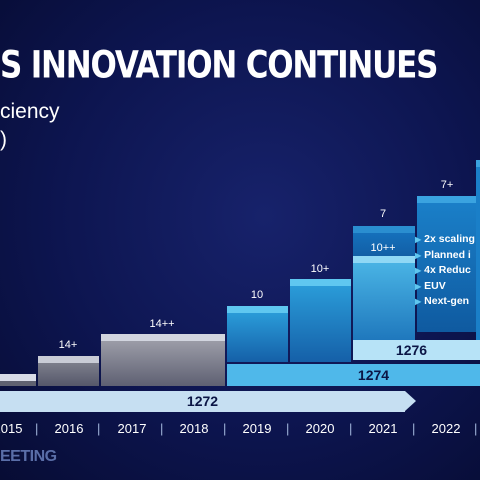 The image size is (480, 480). Describe the element at coordinates (320, 269) in the screenshot. I see `node-label-10plus: 10+` at that location.